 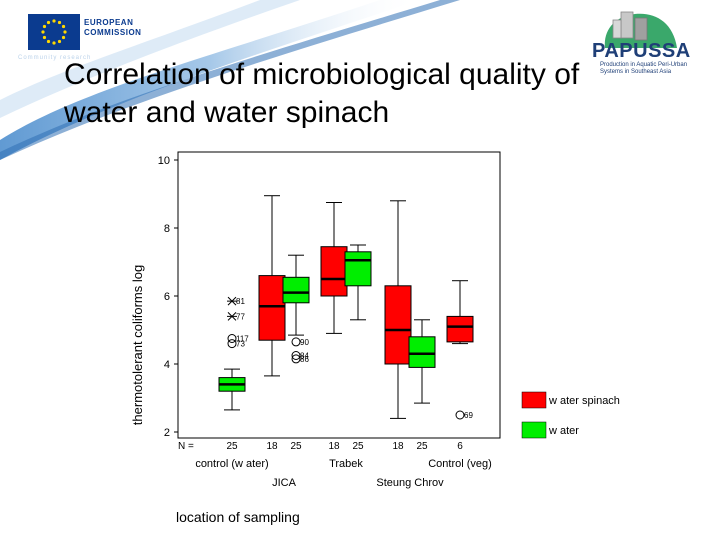 What do you see at coordinates (240, 344) in the screenshot?
I see `outlier-label: 73` at bounding box center [240, 344].